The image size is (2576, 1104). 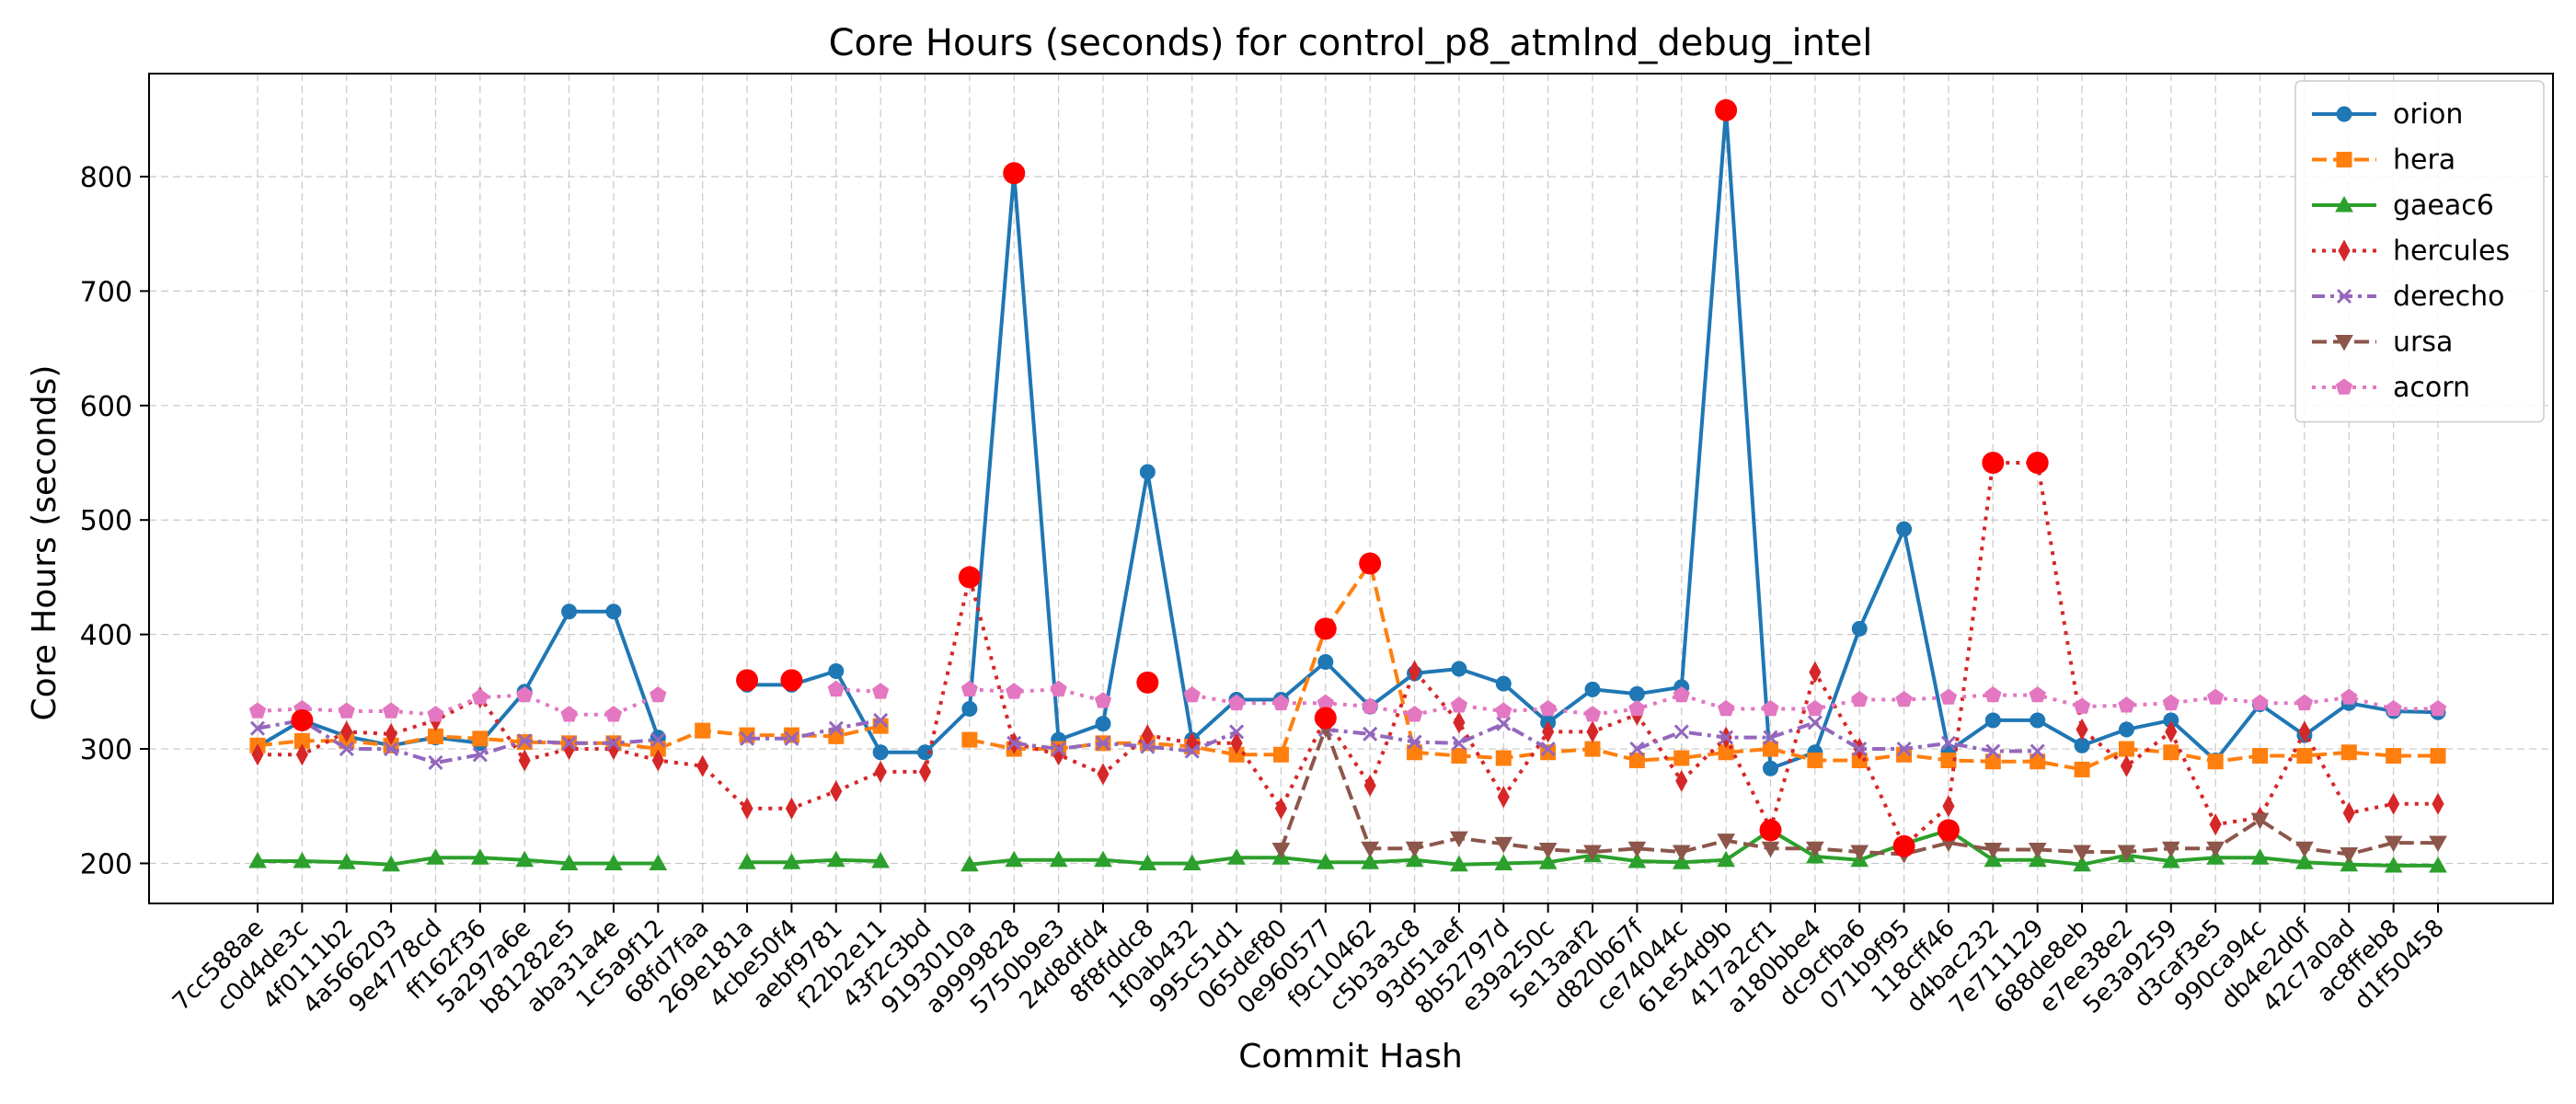 What do you see at coordinates (2403, 206) in the screenshot?
I see `legend-item-gaeac6: gaeac6` at bounding box center [2403, 206].